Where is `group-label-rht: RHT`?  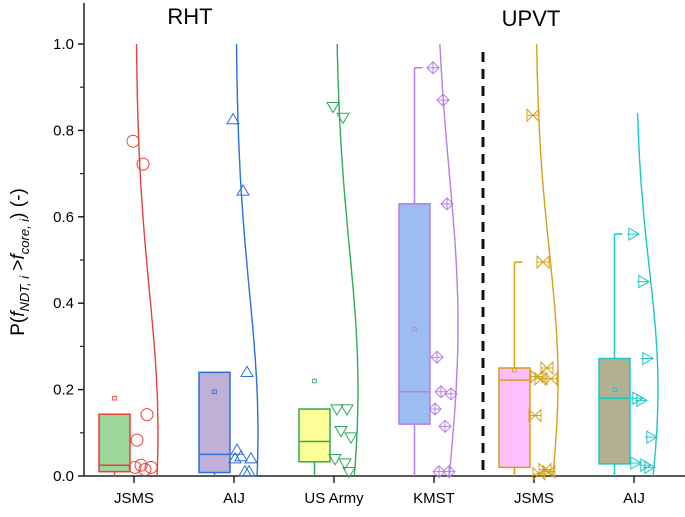 group-label-rht: RHT is located at coordinates (189, 16).